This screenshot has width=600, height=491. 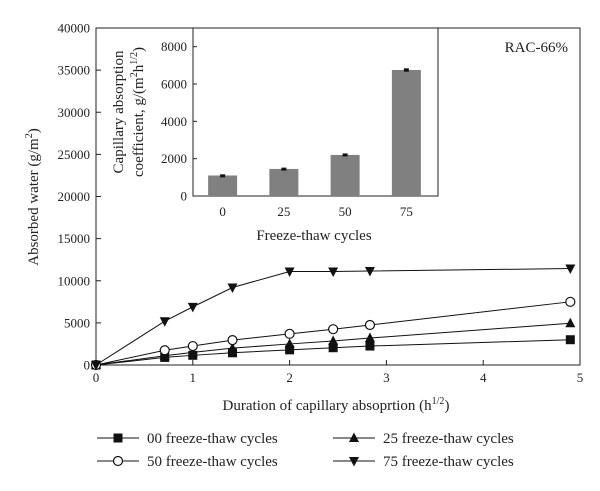 I want to click on main-x-ticks: 0 1 2 3 4 5, so click(x=338, y=372).